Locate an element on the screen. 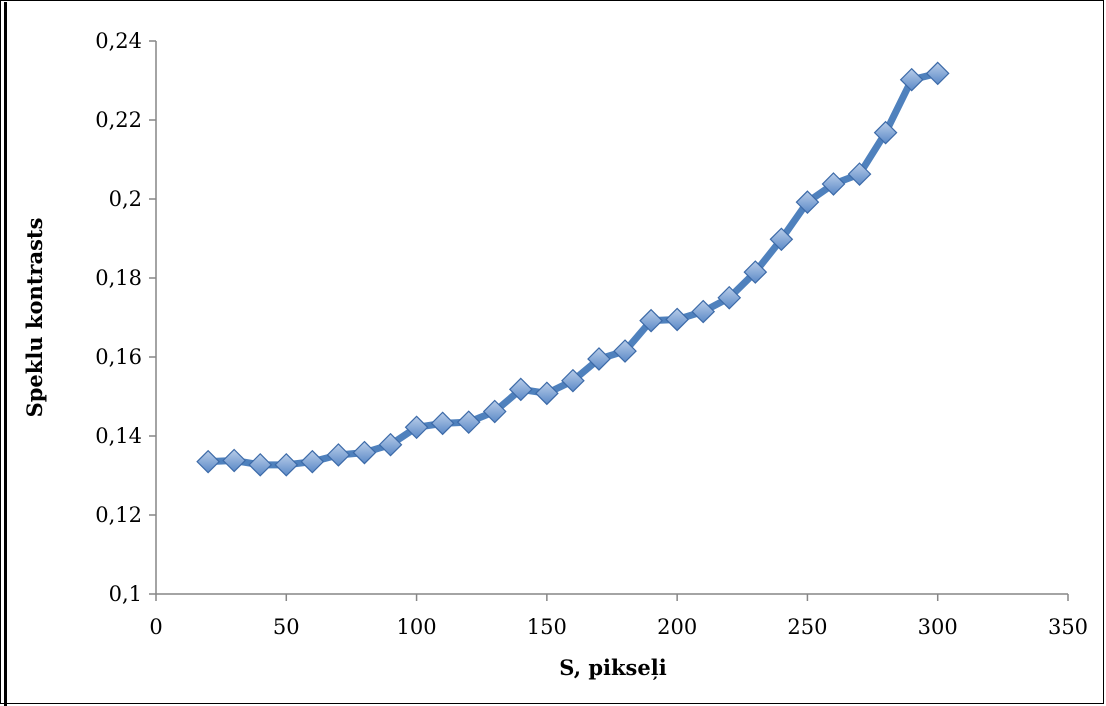 The width and height of the screenshot is (1106, 706). x-tick-label: 350 is located at coordinates (1068, 627).